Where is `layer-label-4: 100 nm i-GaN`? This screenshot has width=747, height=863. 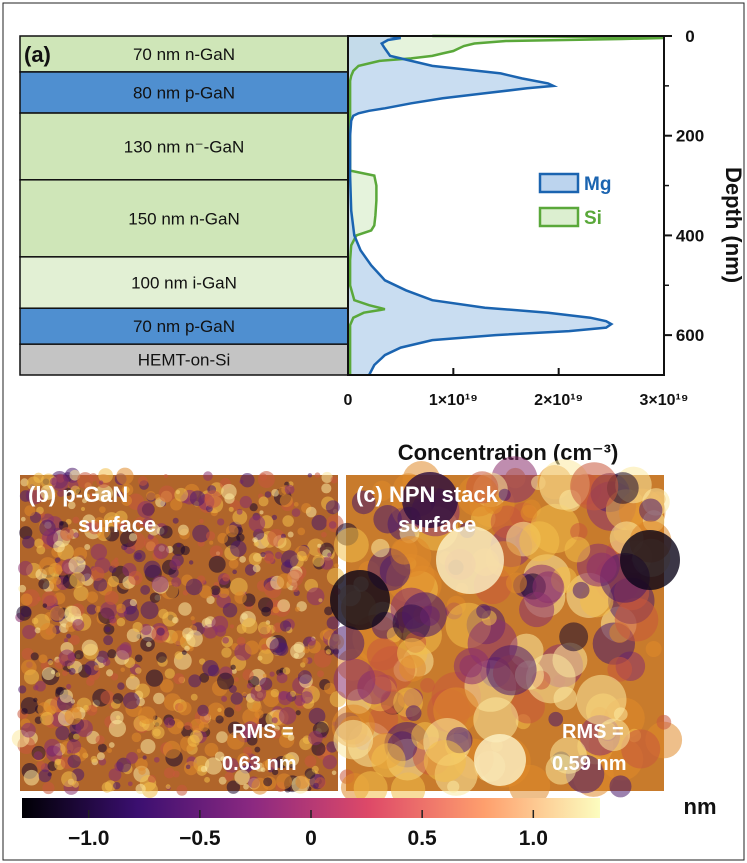 layer-label-4: 100 nm i-GaN is located at coordinates (184, 283).